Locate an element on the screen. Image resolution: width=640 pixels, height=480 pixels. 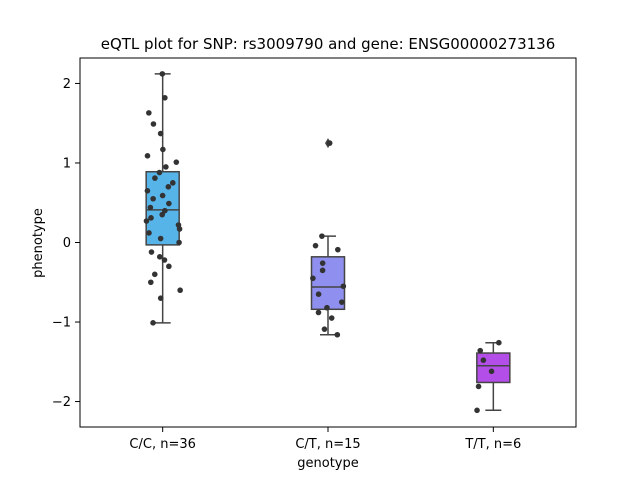
x-tick-label: C/T, n=15 is located at coordinates (327, 444).